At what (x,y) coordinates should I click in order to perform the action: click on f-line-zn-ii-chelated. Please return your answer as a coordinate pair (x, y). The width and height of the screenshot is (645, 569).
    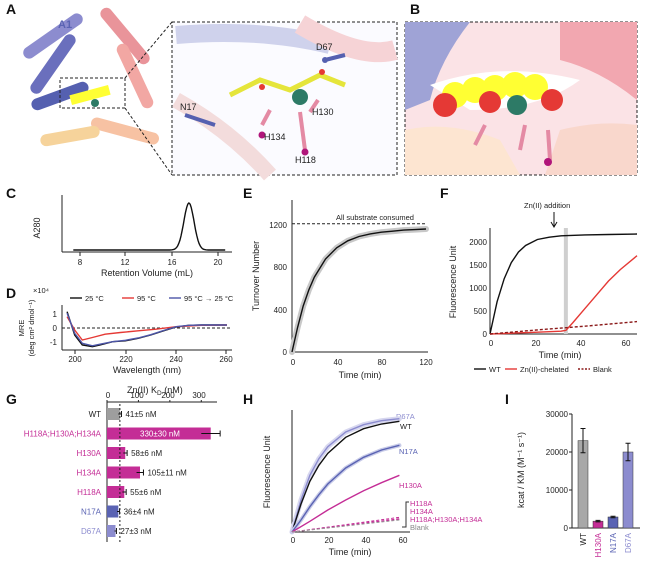
    Looking at the image, I should click on (563, 295).